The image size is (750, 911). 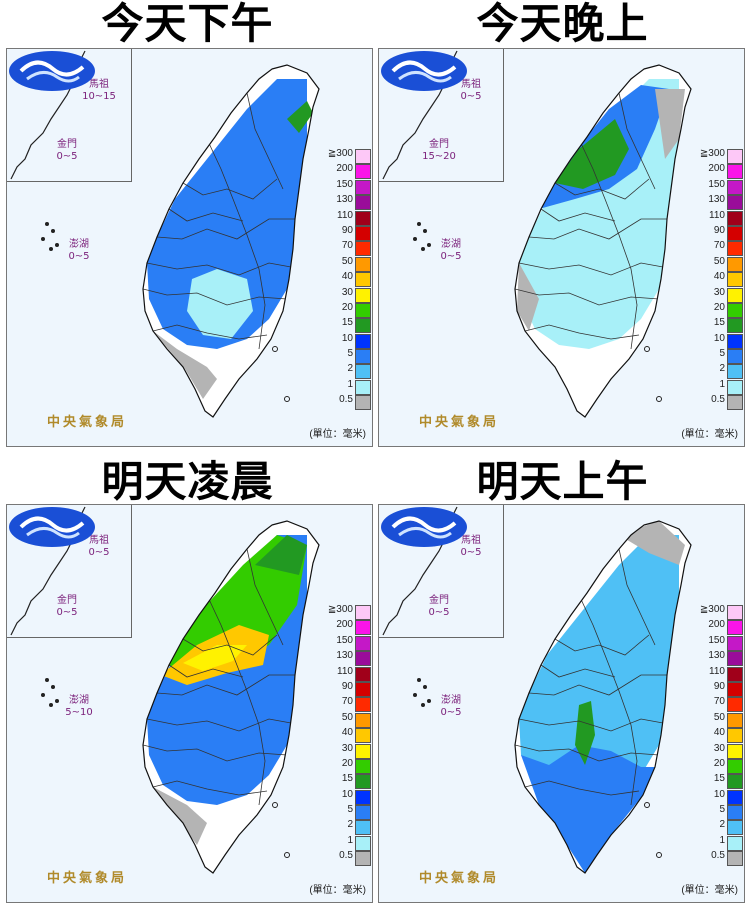 I want to click on rainfall-legend: ≧300 200 150 130 110 90 70 50 40 30 20 15 10 5 2 1 0.5, so click(x=349, y=735).